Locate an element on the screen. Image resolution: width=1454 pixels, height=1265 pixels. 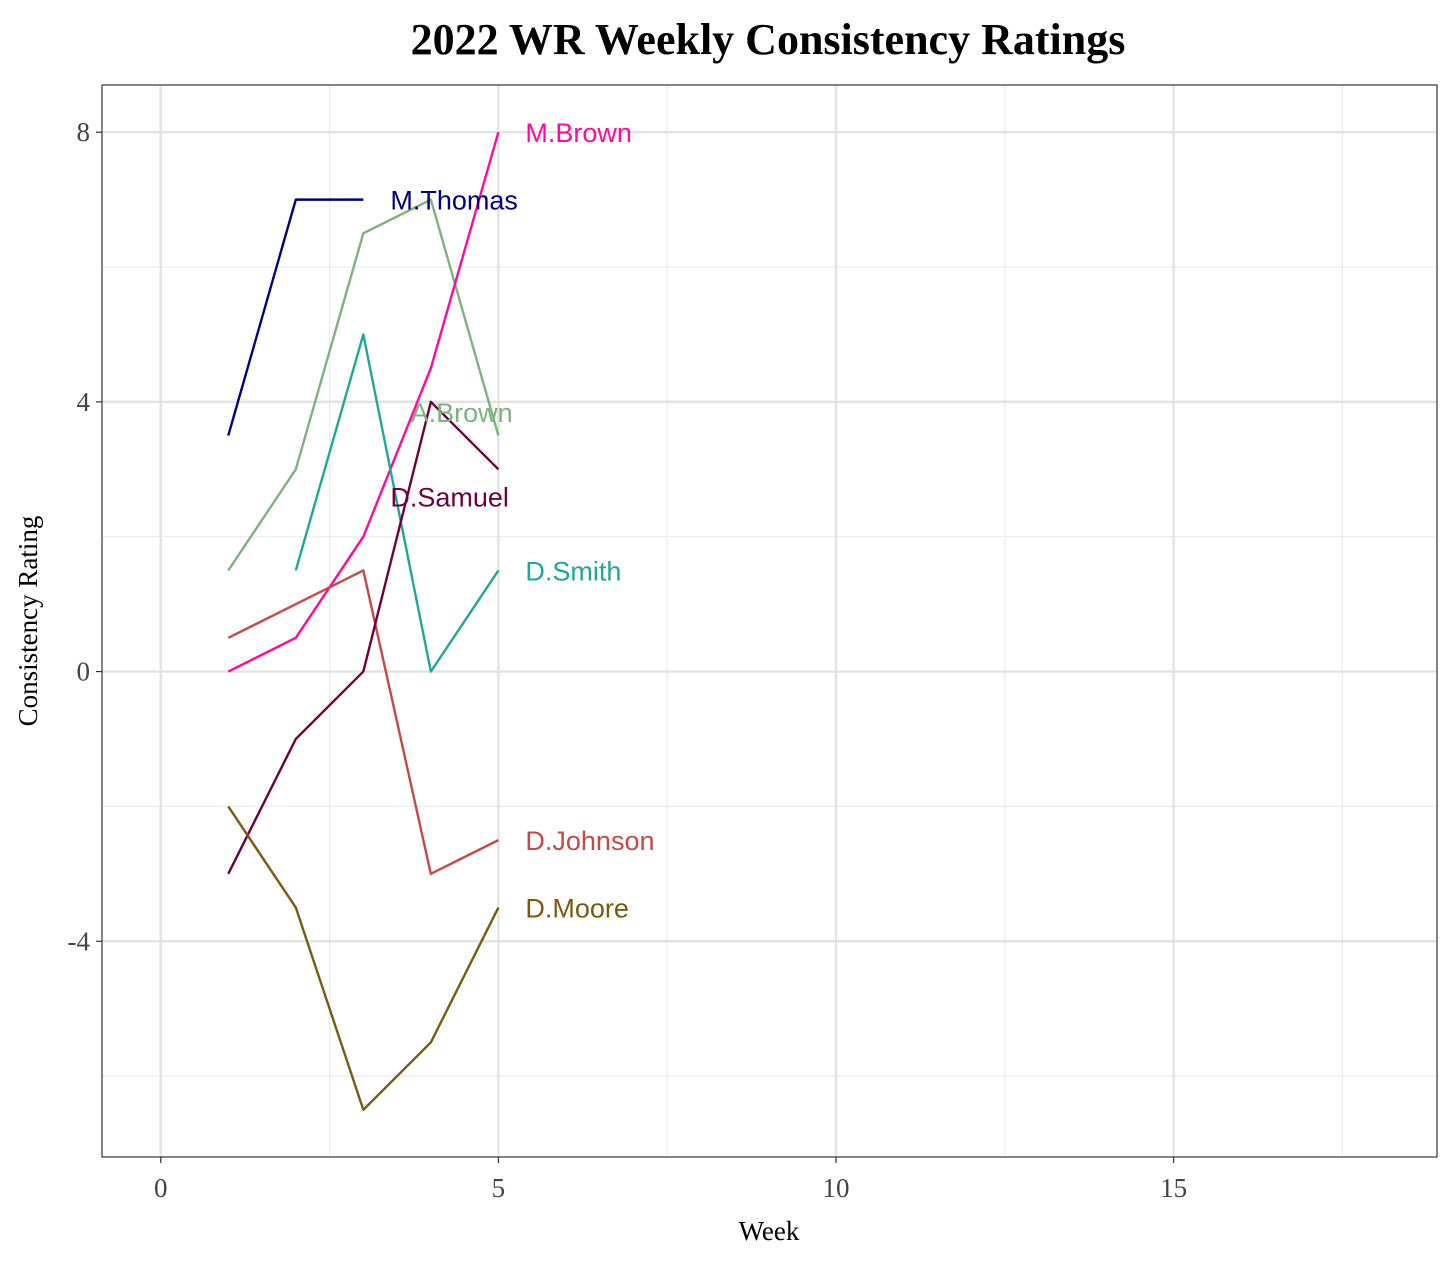
series-line-d-johnson is located at coordinates (363, 722).